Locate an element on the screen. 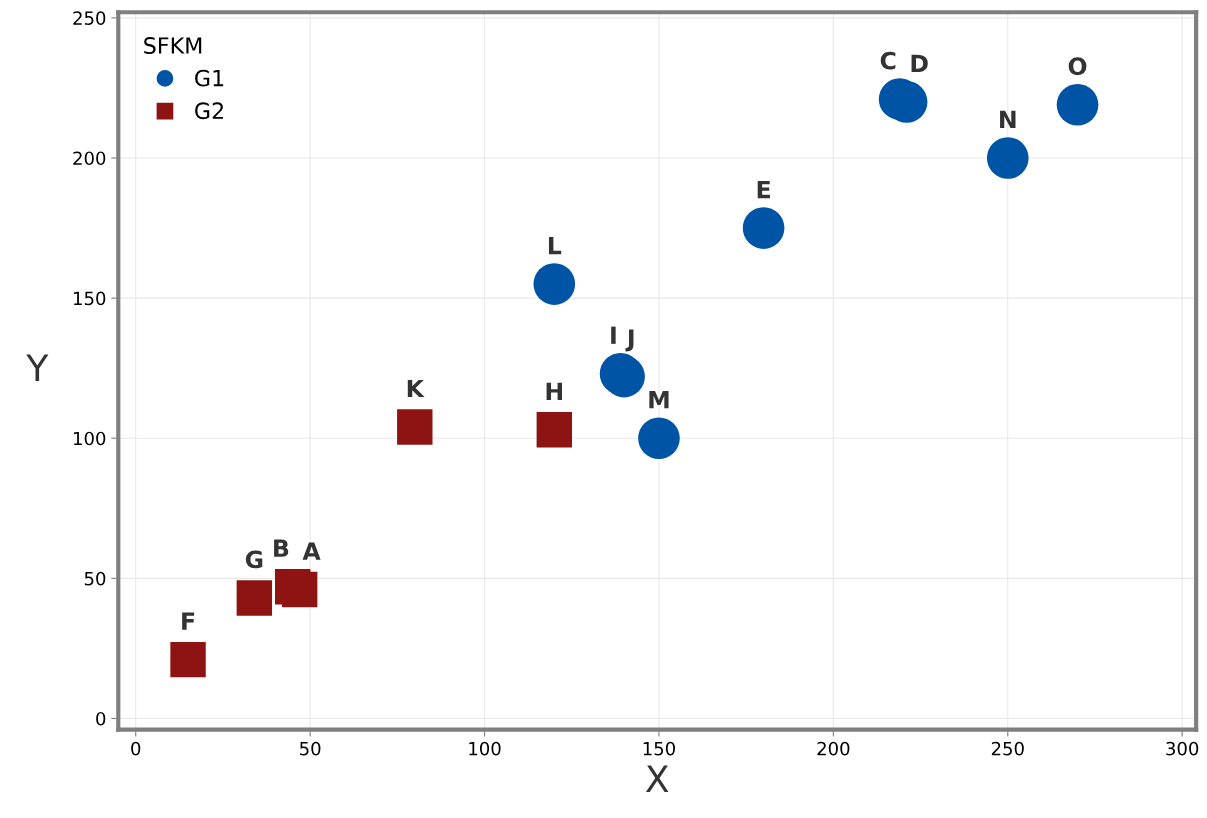 The width and height of the screenshot is (1207, 818). data-label: B is located at coordinates (281, 548).